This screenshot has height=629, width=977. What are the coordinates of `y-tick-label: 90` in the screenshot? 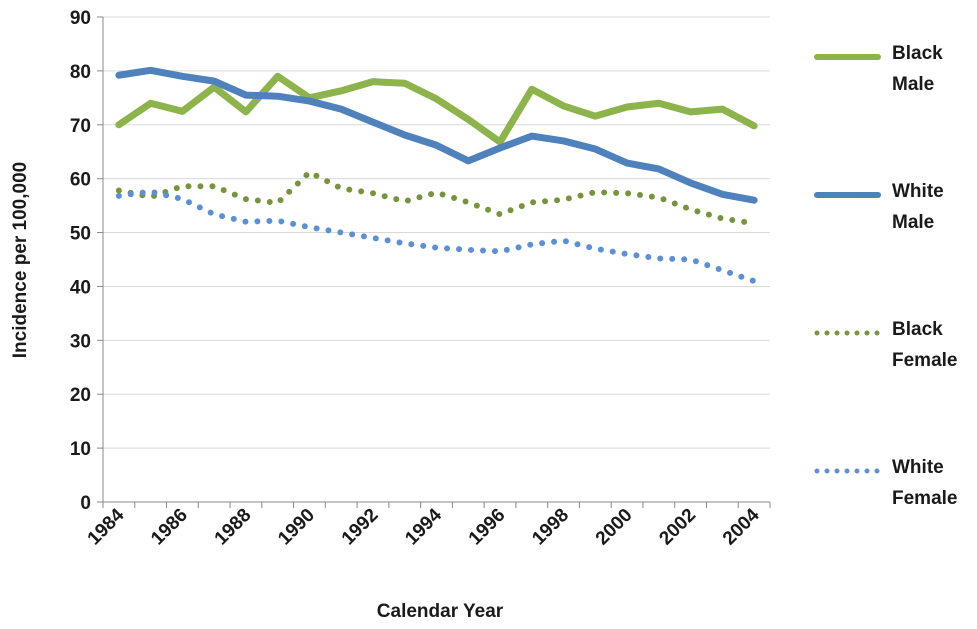 It's located at (80, 18).